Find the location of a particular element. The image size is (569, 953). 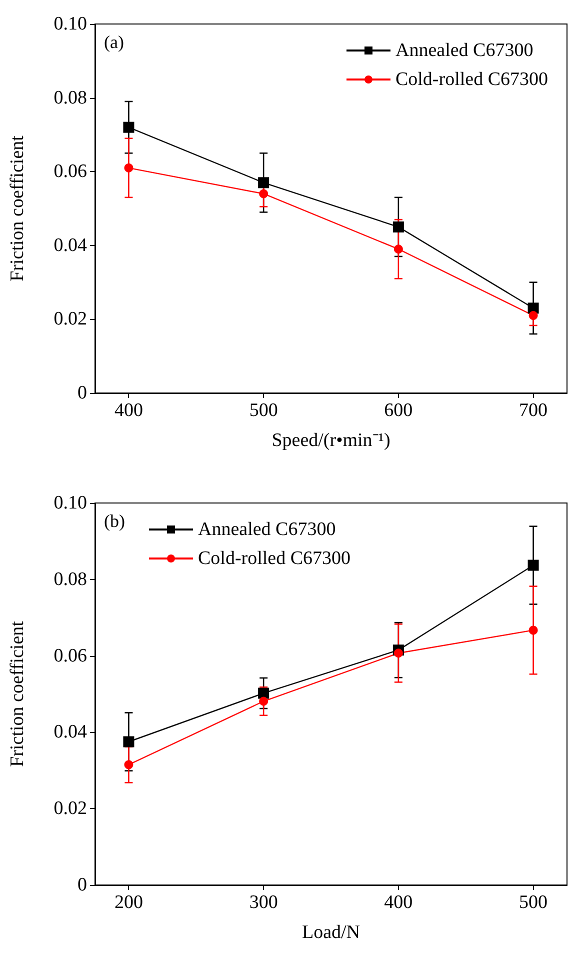

chart-title: (a) is located at coordinates (114, 42).